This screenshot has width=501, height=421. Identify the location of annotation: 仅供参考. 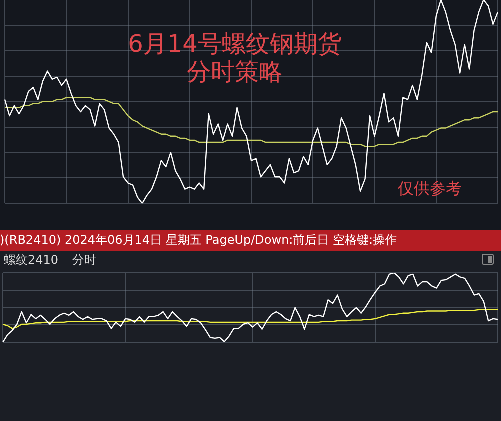
(430, 188).